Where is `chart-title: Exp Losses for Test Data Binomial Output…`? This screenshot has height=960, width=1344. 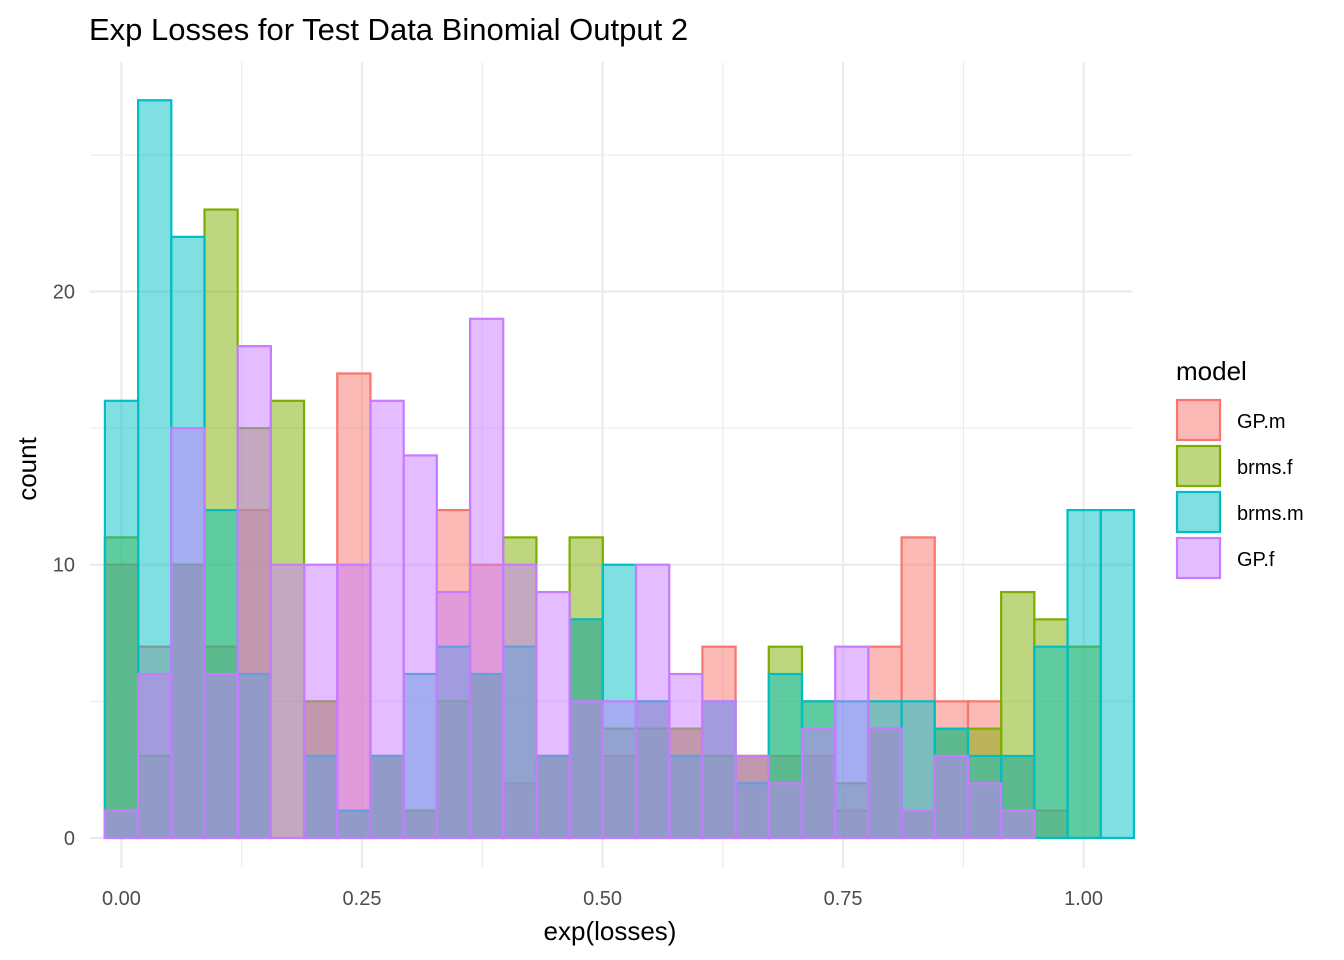 chart-title: Exp Losses for Test Data Binomial Output… is located at coordinates (388, 29).